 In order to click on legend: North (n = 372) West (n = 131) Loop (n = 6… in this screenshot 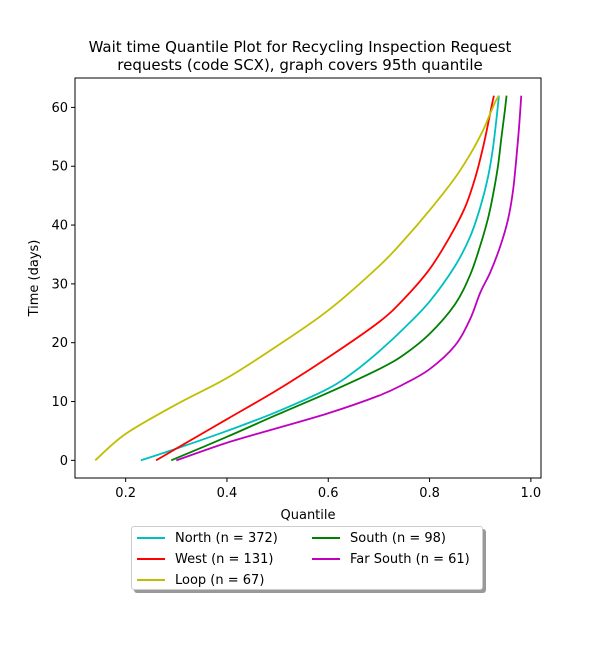, I will do `click(307, 558)`.